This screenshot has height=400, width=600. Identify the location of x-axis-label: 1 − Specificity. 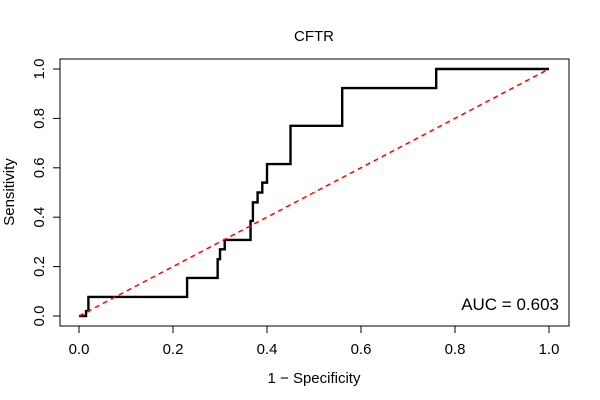
(314, 378).